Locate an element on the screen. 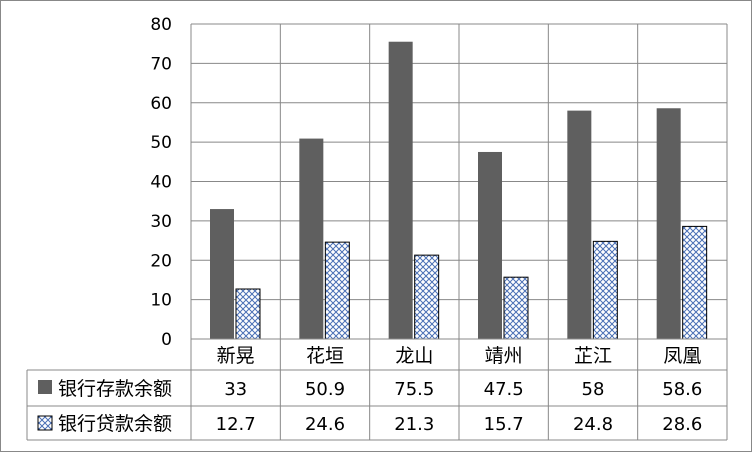 The width and height of the screenshot is (752, 456). y-tick-label: 30 is located at coordinates (161, 222).